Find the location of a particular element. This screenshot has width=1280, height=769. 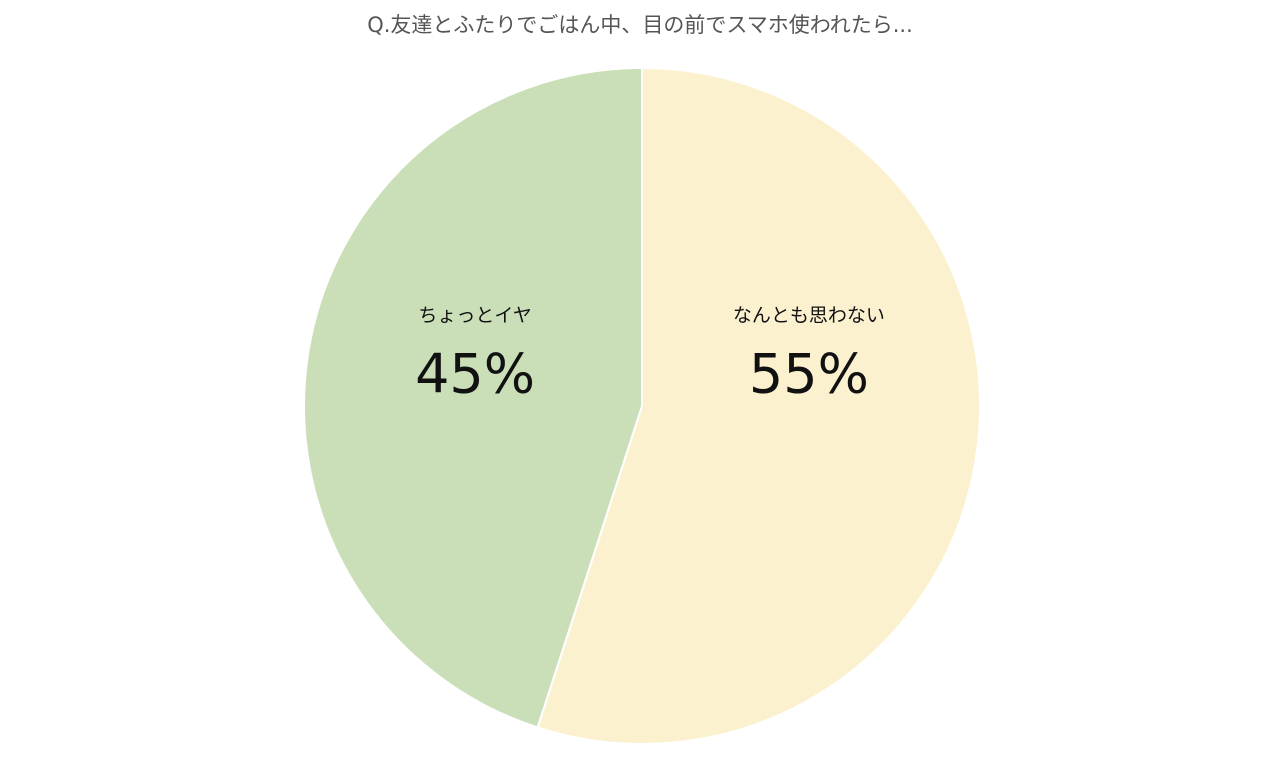

slice-category-label: なんとも思わない is located at coordinates (809, 316).